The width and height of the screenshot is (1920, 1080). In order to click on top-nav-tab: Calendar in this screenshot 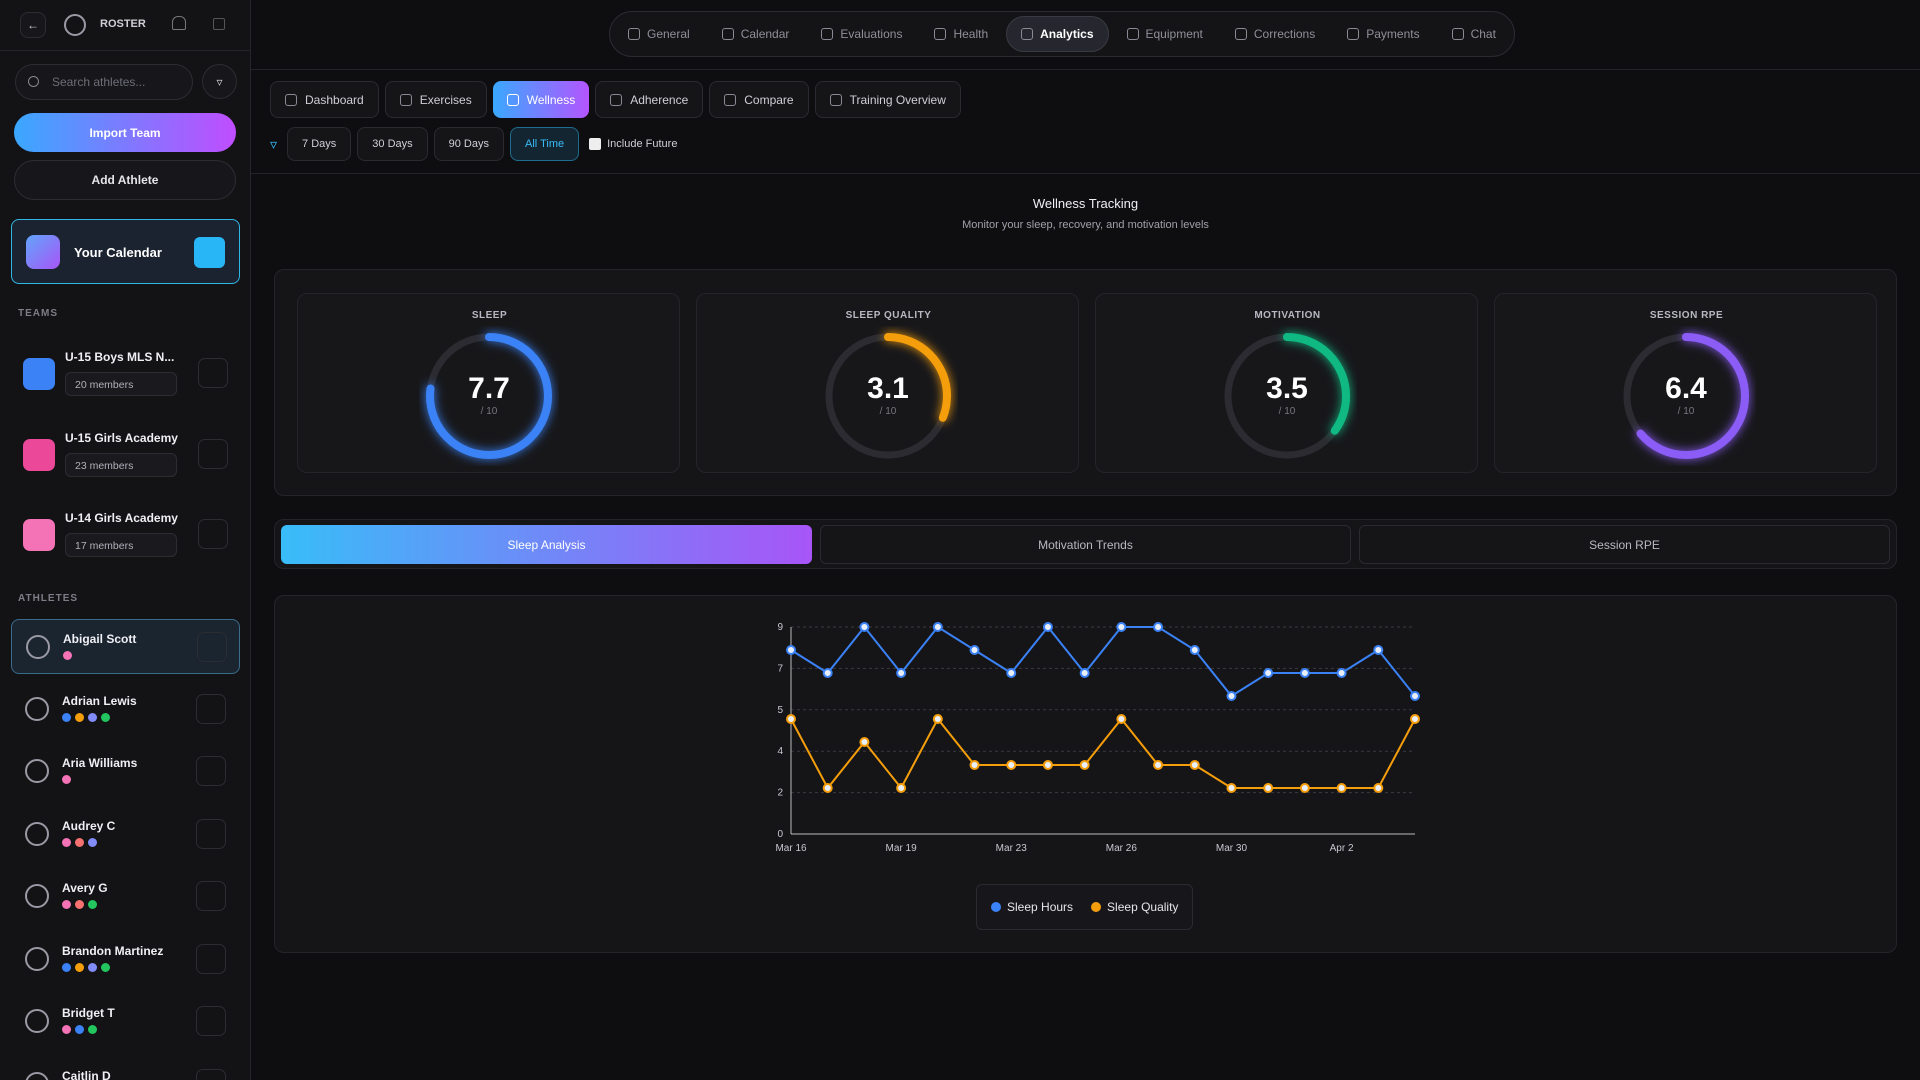, I will do `click(756, 34)`.